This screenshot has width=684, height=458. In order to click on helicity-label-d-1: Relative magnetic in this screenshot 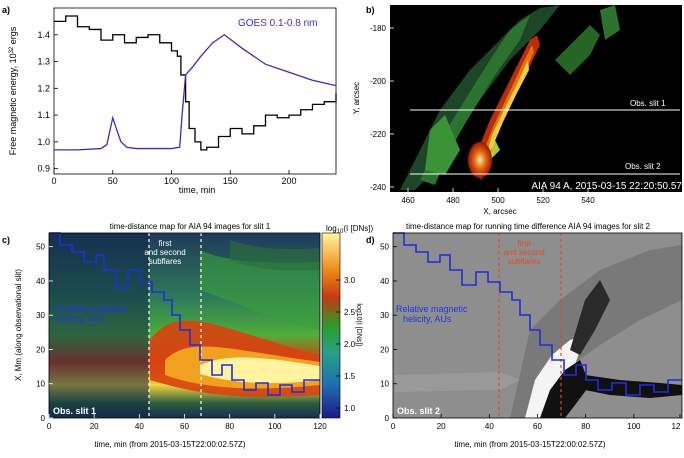, I will do `click(432, 309)`.